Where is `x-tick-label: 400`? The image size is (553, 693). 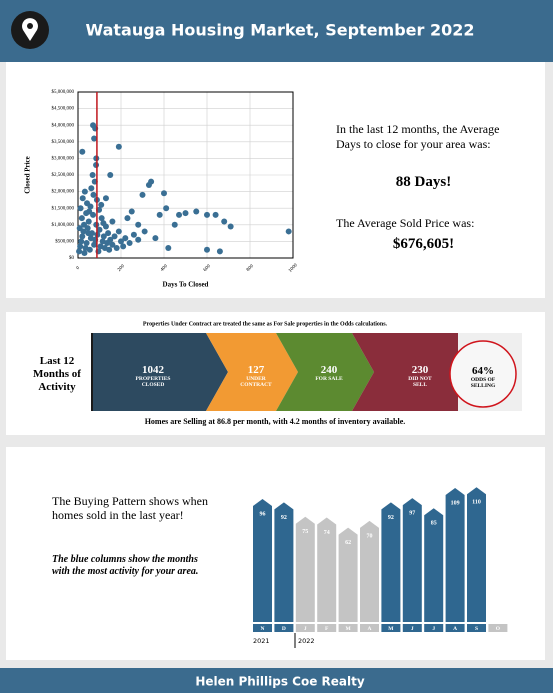 x-tick-label: 400 is located at coordinates (164, 268).